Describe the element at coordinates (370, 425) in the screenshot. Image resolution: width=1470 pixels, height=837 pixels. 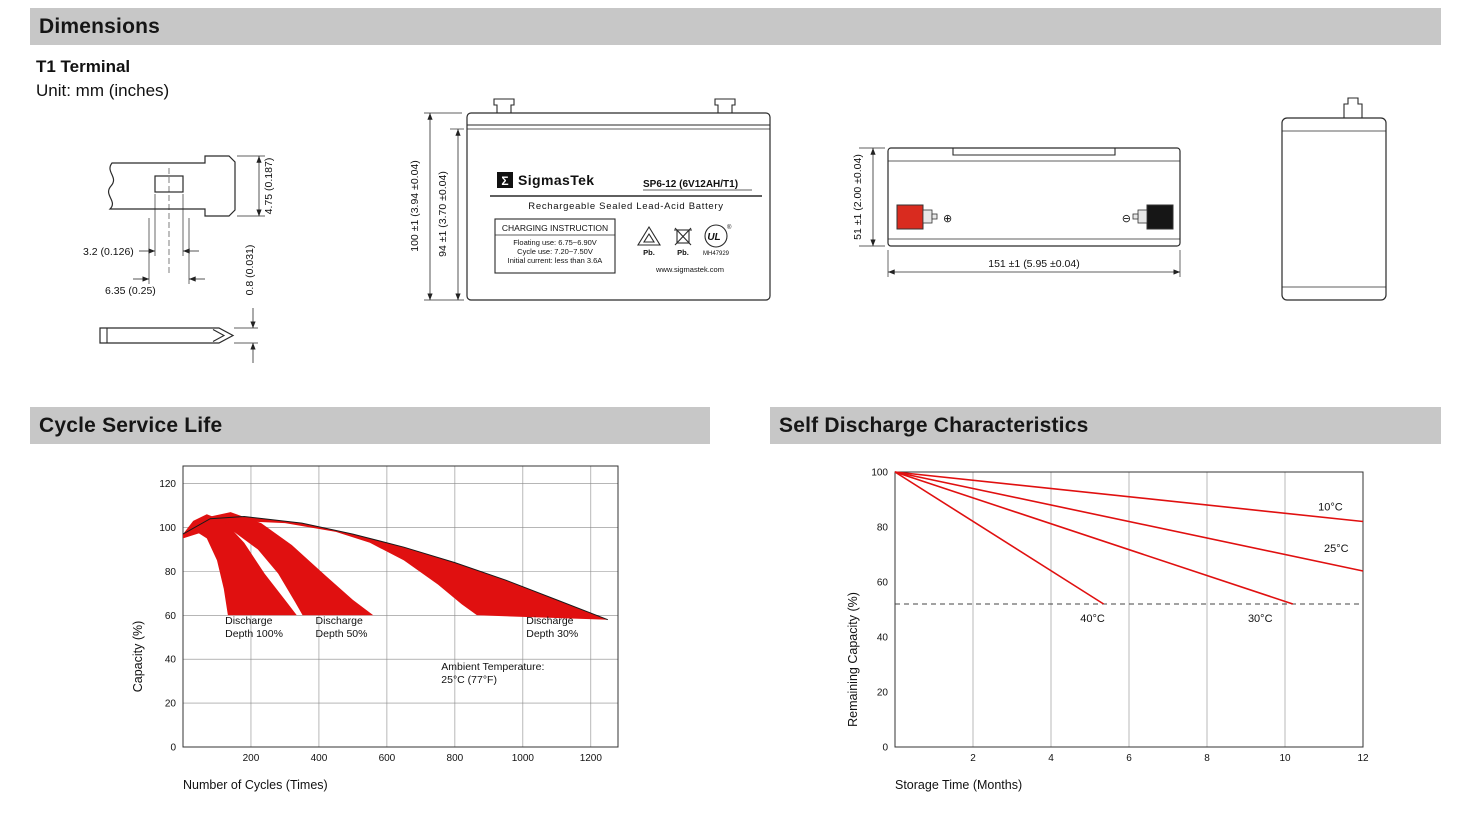
I see `section-header-cycle-service-life: Cycle Service Life` at that location.